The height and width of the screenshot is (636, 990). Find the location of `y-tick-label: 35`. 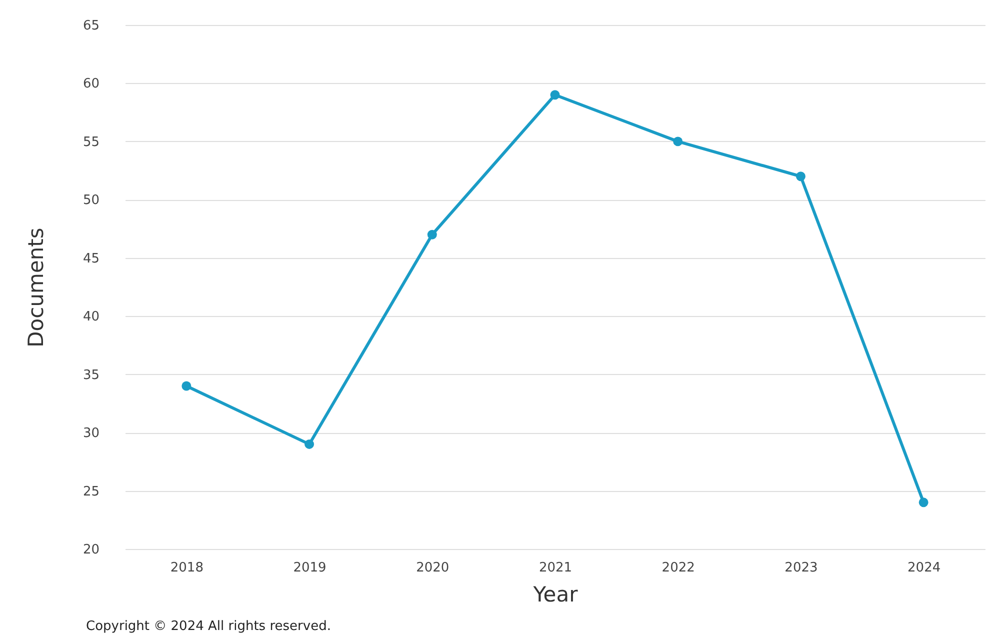

y-tick-label: 35 is located at coordinates (91, 375).